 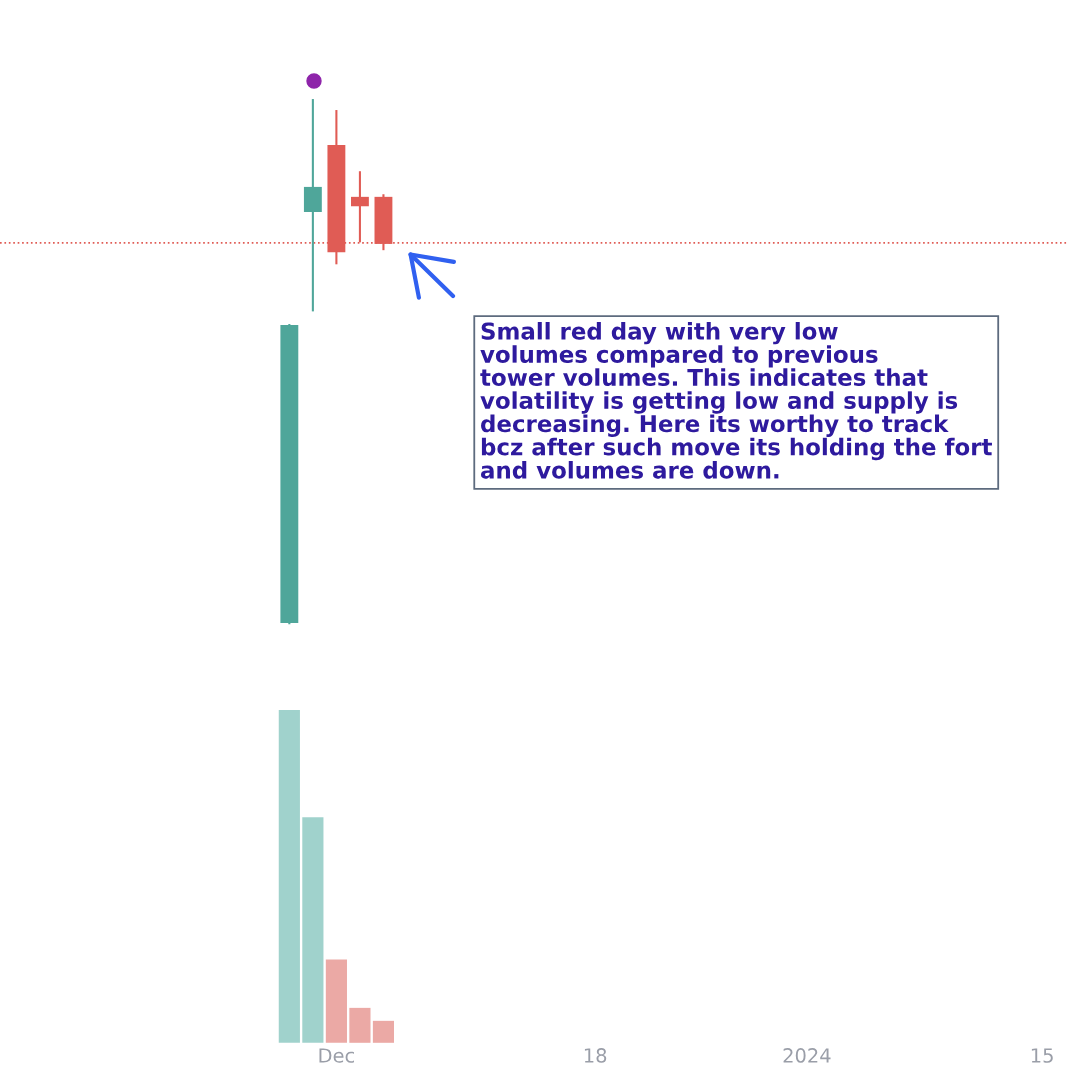 I want to click on x-tick-label: Dec, so click(x=336, y=1055).